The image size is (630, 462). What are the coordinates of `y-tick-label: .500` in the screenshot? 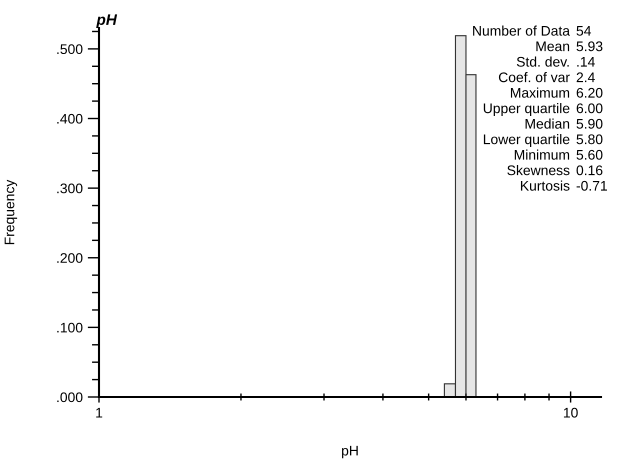 It's located at (69, 49).